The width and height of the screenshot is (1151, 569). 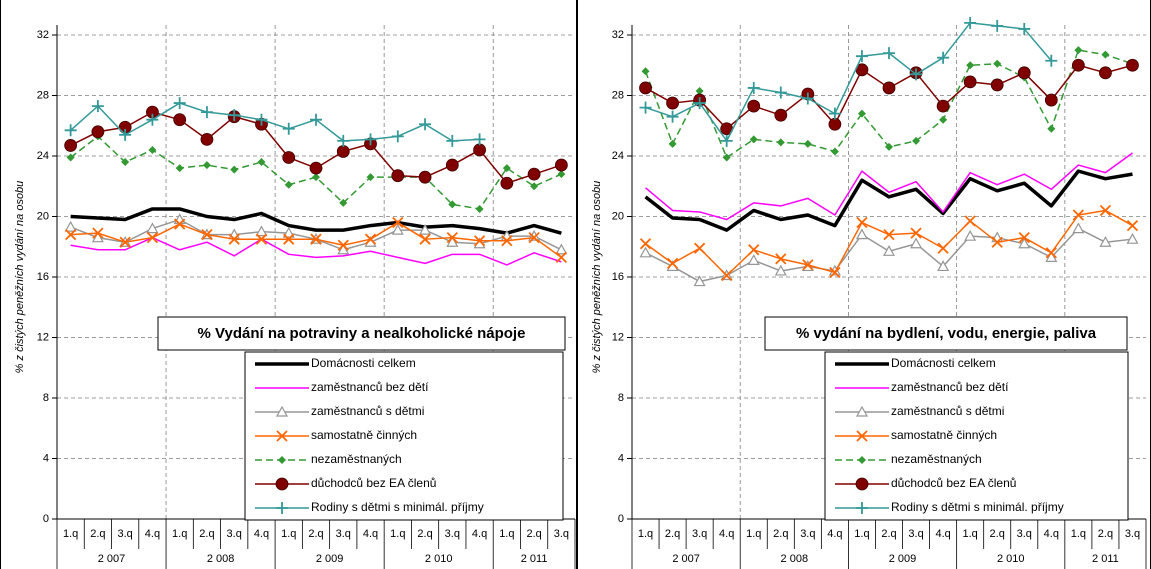 What do you see at coordinates (795, 559) in the screenshot?
I see `year-label: 2 008` at bounding box center [795, 559].